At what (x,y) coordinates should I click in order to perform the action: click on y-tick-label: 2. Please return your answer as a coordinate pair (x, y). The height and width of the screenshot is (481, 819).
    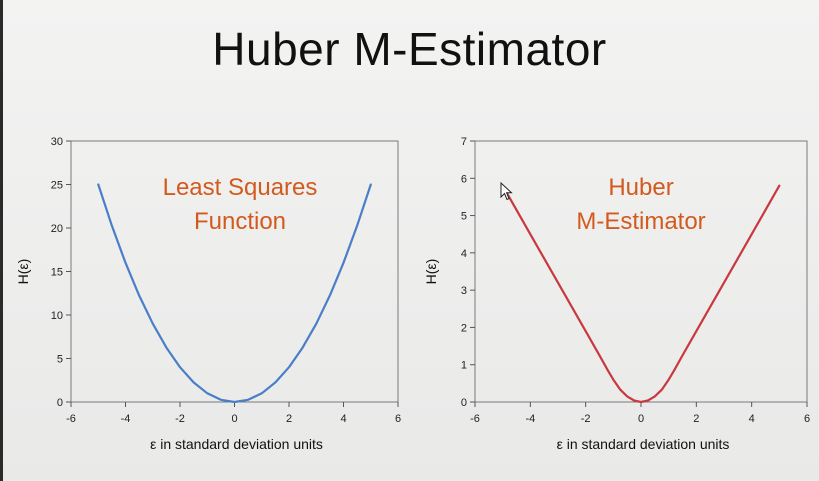
    Looking at the image, I should click on (464, 328).